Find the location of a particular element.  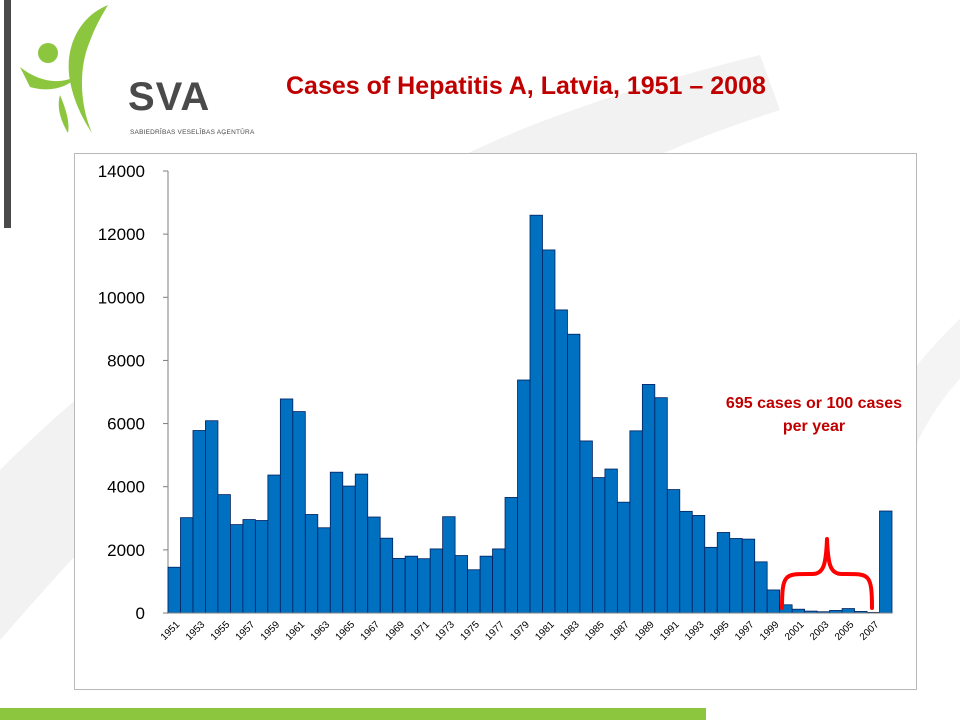

bar-1982 is located at coordinates (561, 461).